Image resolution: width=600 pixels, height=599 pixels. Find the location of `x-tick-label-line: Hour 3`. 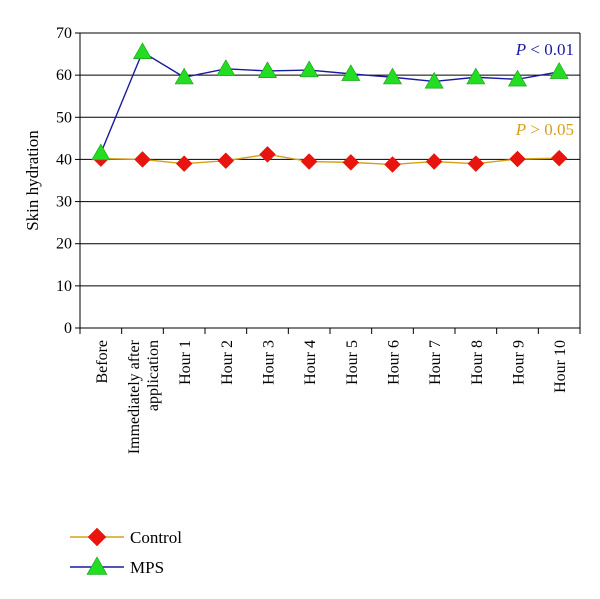

x-tick-label-line: Hour 3 is located at coordinates (269, 362).